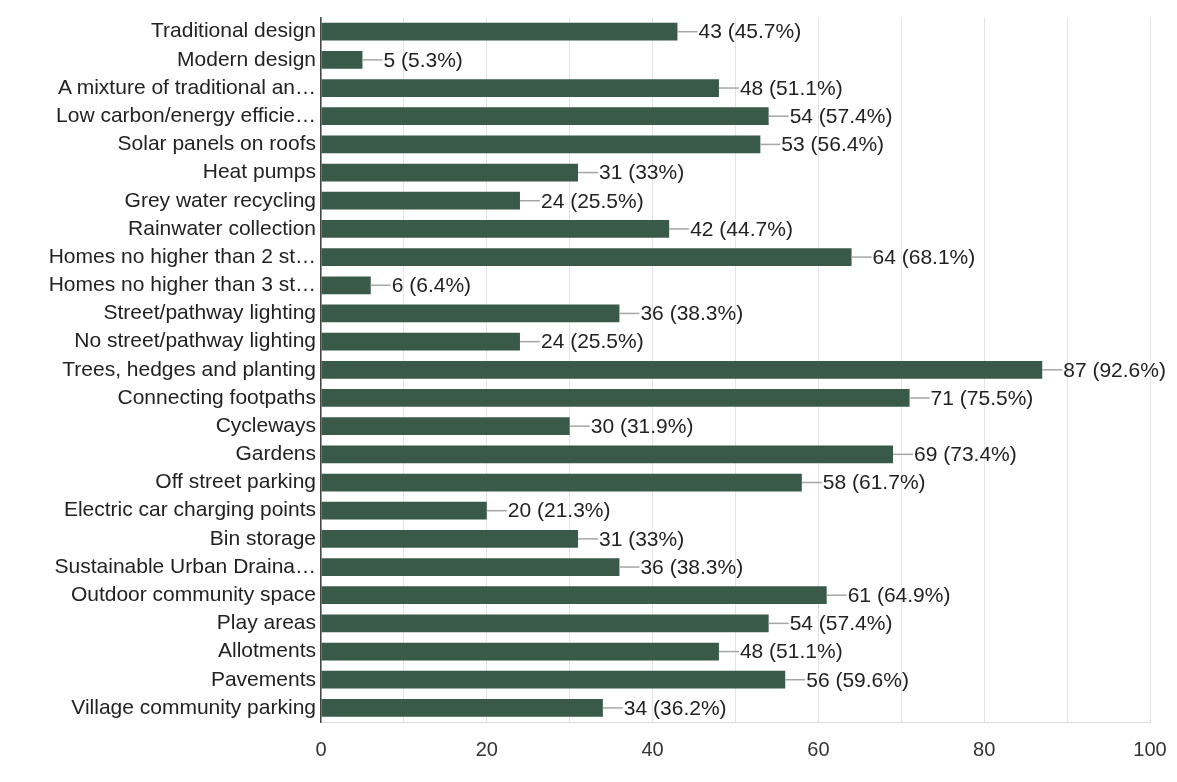 The image size is (1177, 782). I want to click on data-label: 20 (21.3%), so click(559, 510).